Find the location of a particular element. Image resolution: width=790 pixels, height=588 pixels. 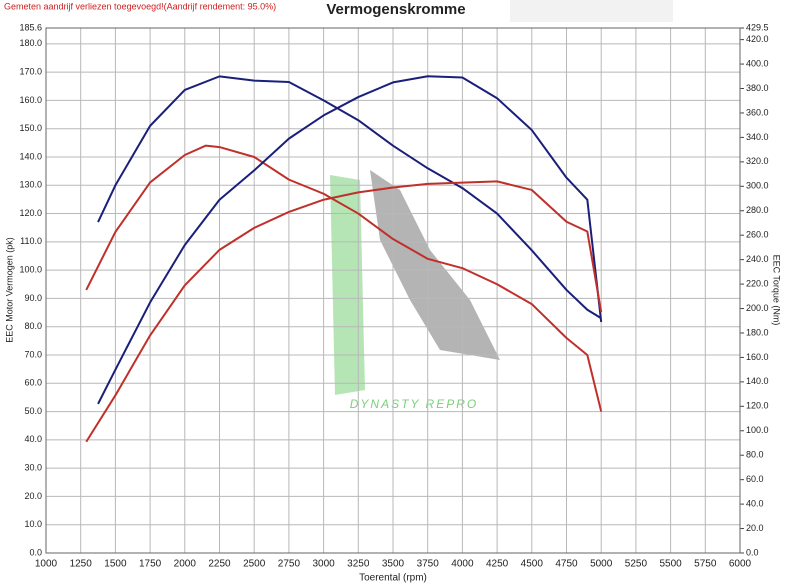

y-tick-label: 70.0 is located at coordinates (33, 354).